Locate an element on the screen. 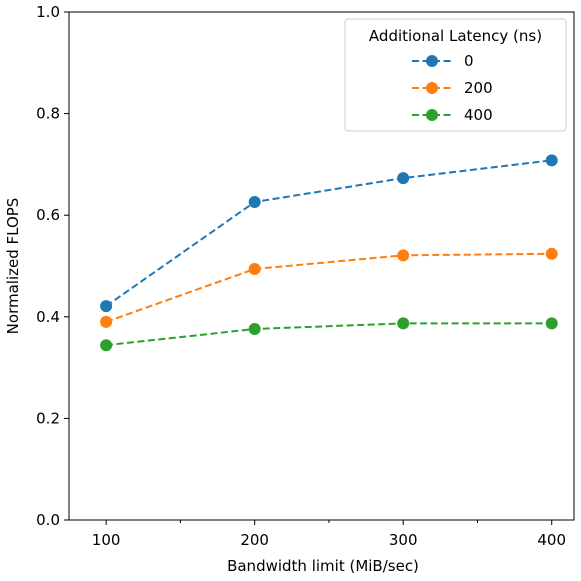 This screenshot has width=581, height=581. y-tick-label: 0.4 is located at coordinates (48, 317).